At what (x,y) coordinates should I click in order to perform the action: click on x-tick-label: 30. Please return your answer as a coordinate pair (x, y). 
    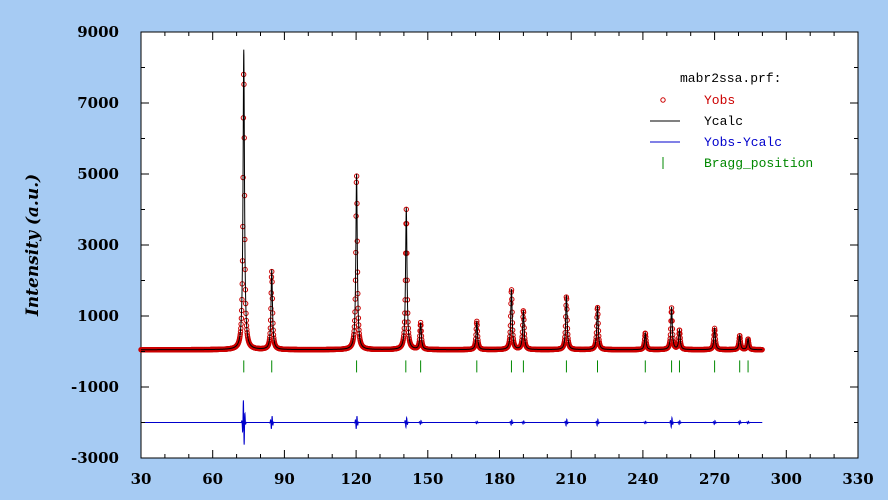
    Looking at the image, I should click on (141, 479).